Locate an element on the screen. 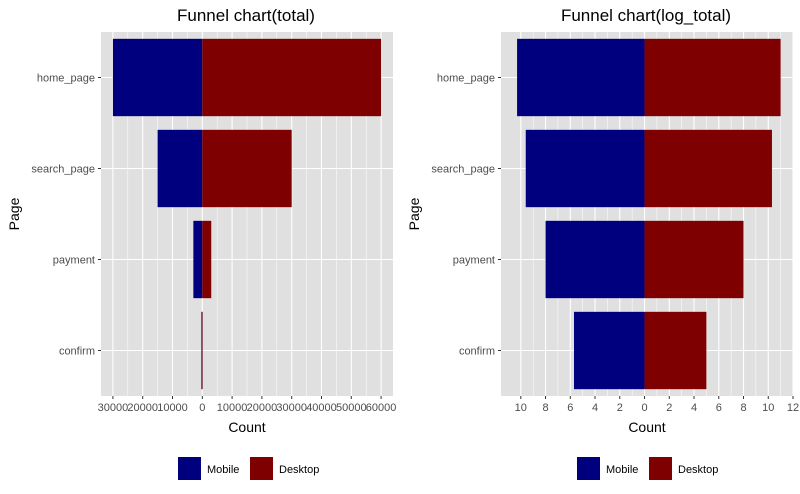 Image resolution: width=800 pixels, height=494 pixels. x-tick-label: 40000 is located at coordinates (321, 408).